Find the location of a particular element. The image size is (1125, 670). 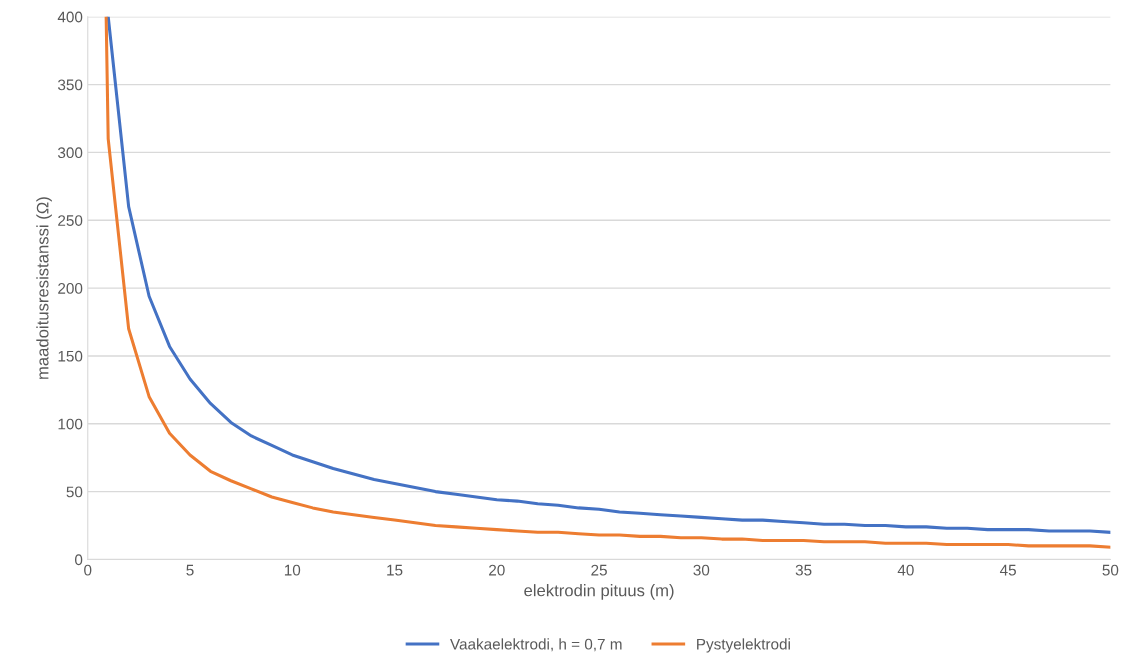

y-tick-label: 50 is located at coordinates (74, 492).